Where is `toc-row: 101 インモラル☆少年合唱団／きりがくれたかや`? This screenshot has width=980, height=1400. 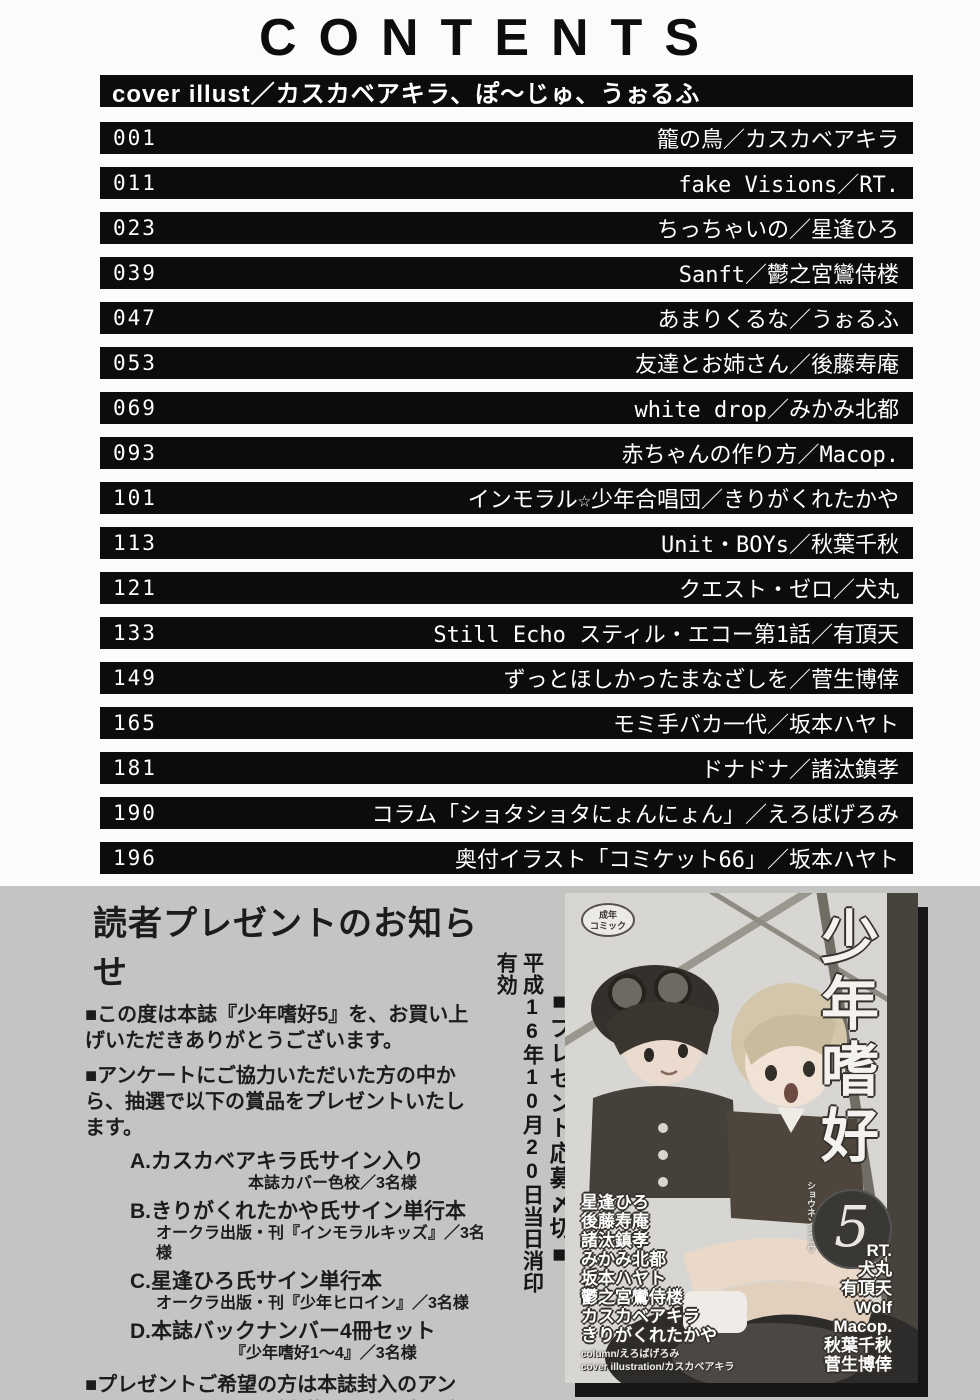
toc-row: 101 インモラル☆少年合唱団／きりがくれたかや is located at coordinates (506, 498).